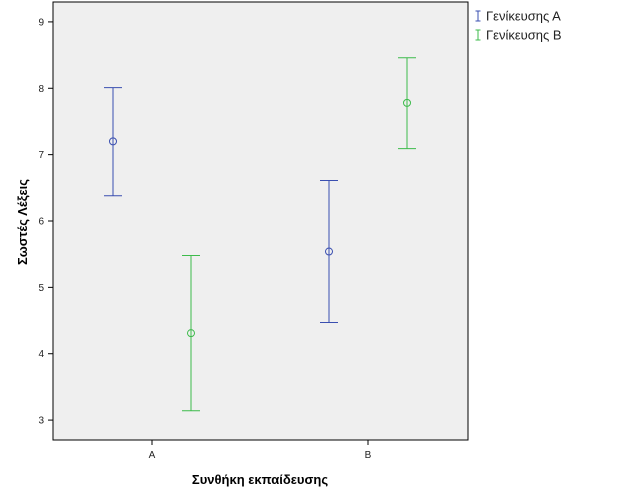  Describe the element at coordinates (518, 26) in the screenshot. I see `legend: Γενίκευσης Α Γενίκευσης Β` at that location.